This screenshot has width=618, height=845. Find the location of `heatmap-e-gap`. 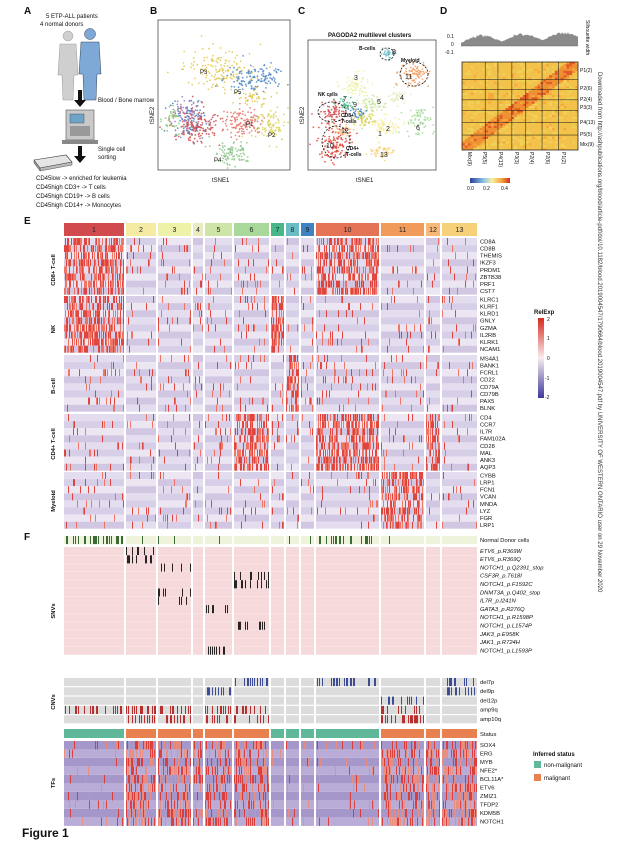

heatmap-e-gap is located at coordinates (459, 353).